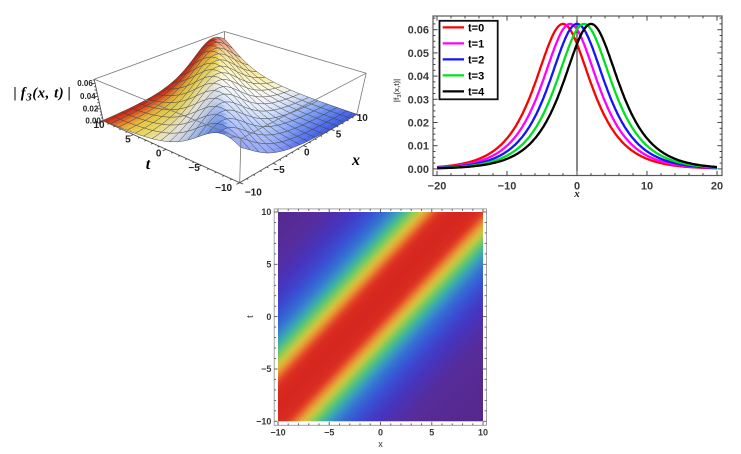 This screenshot has height=454, width=741. Describe the element at coordinates (437, 187) in the screenshot. I see `svg-text: −20` at that location.